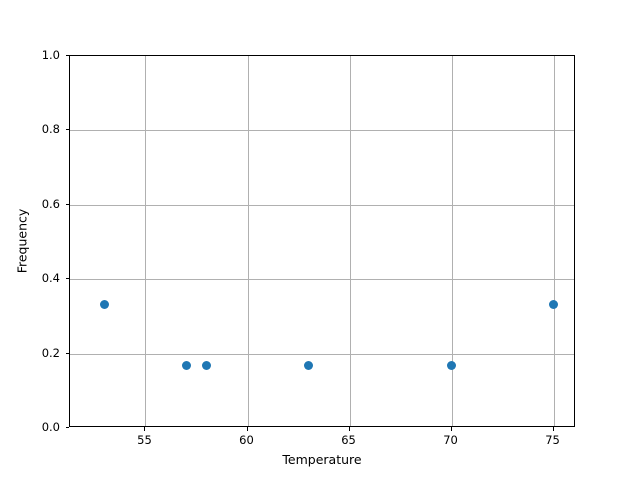 The height and width of the screenshot is (480, 640). I want to click on y-axis-label: Frequency, so click(22, 241).